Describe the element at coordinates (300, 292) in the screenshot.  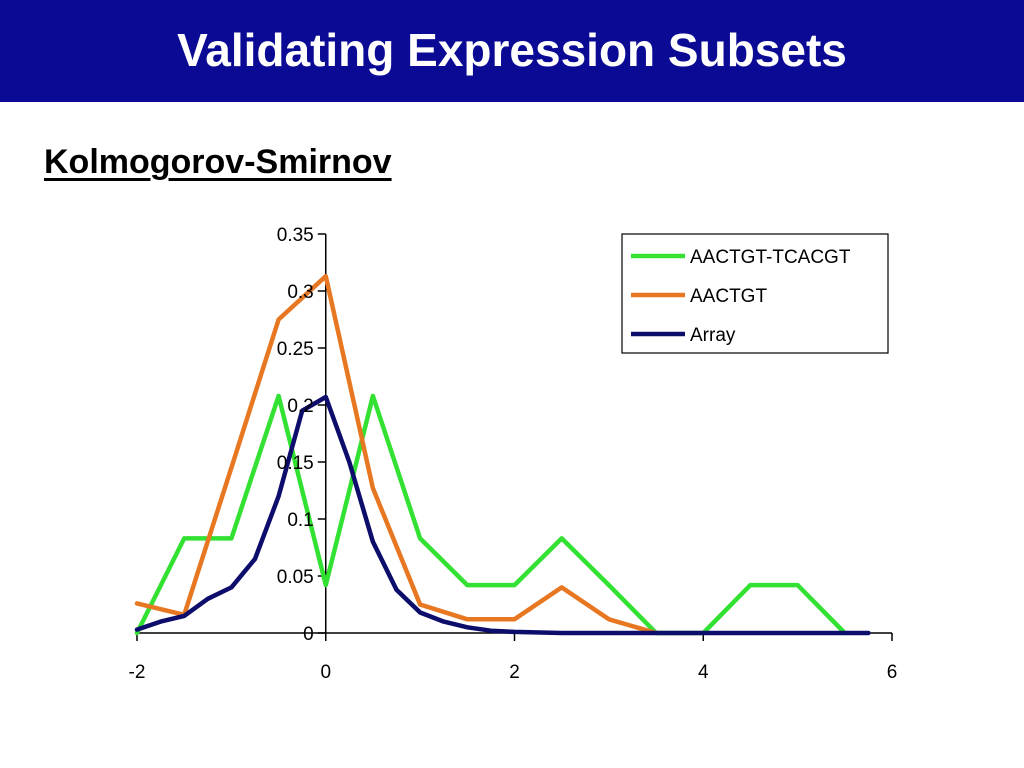
I see `y-tick-label: 0.3` at that location.